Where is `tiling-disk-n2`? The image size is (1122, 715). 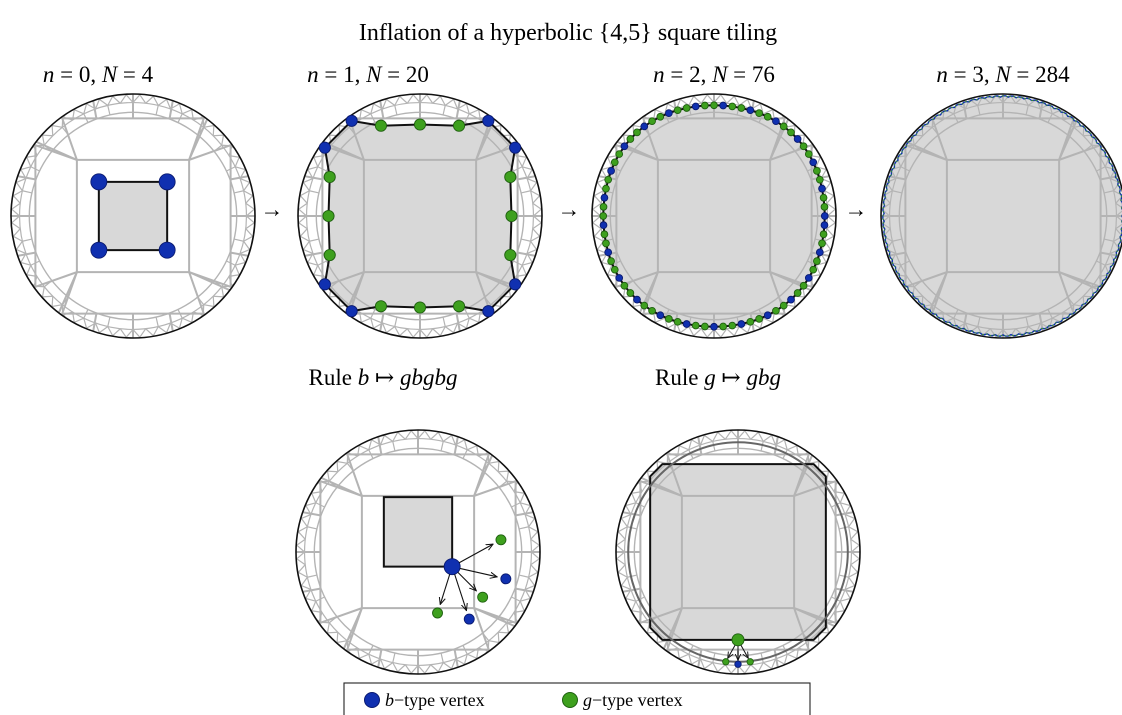 tiling-disk-n2 is located at coordinates (714, 216).